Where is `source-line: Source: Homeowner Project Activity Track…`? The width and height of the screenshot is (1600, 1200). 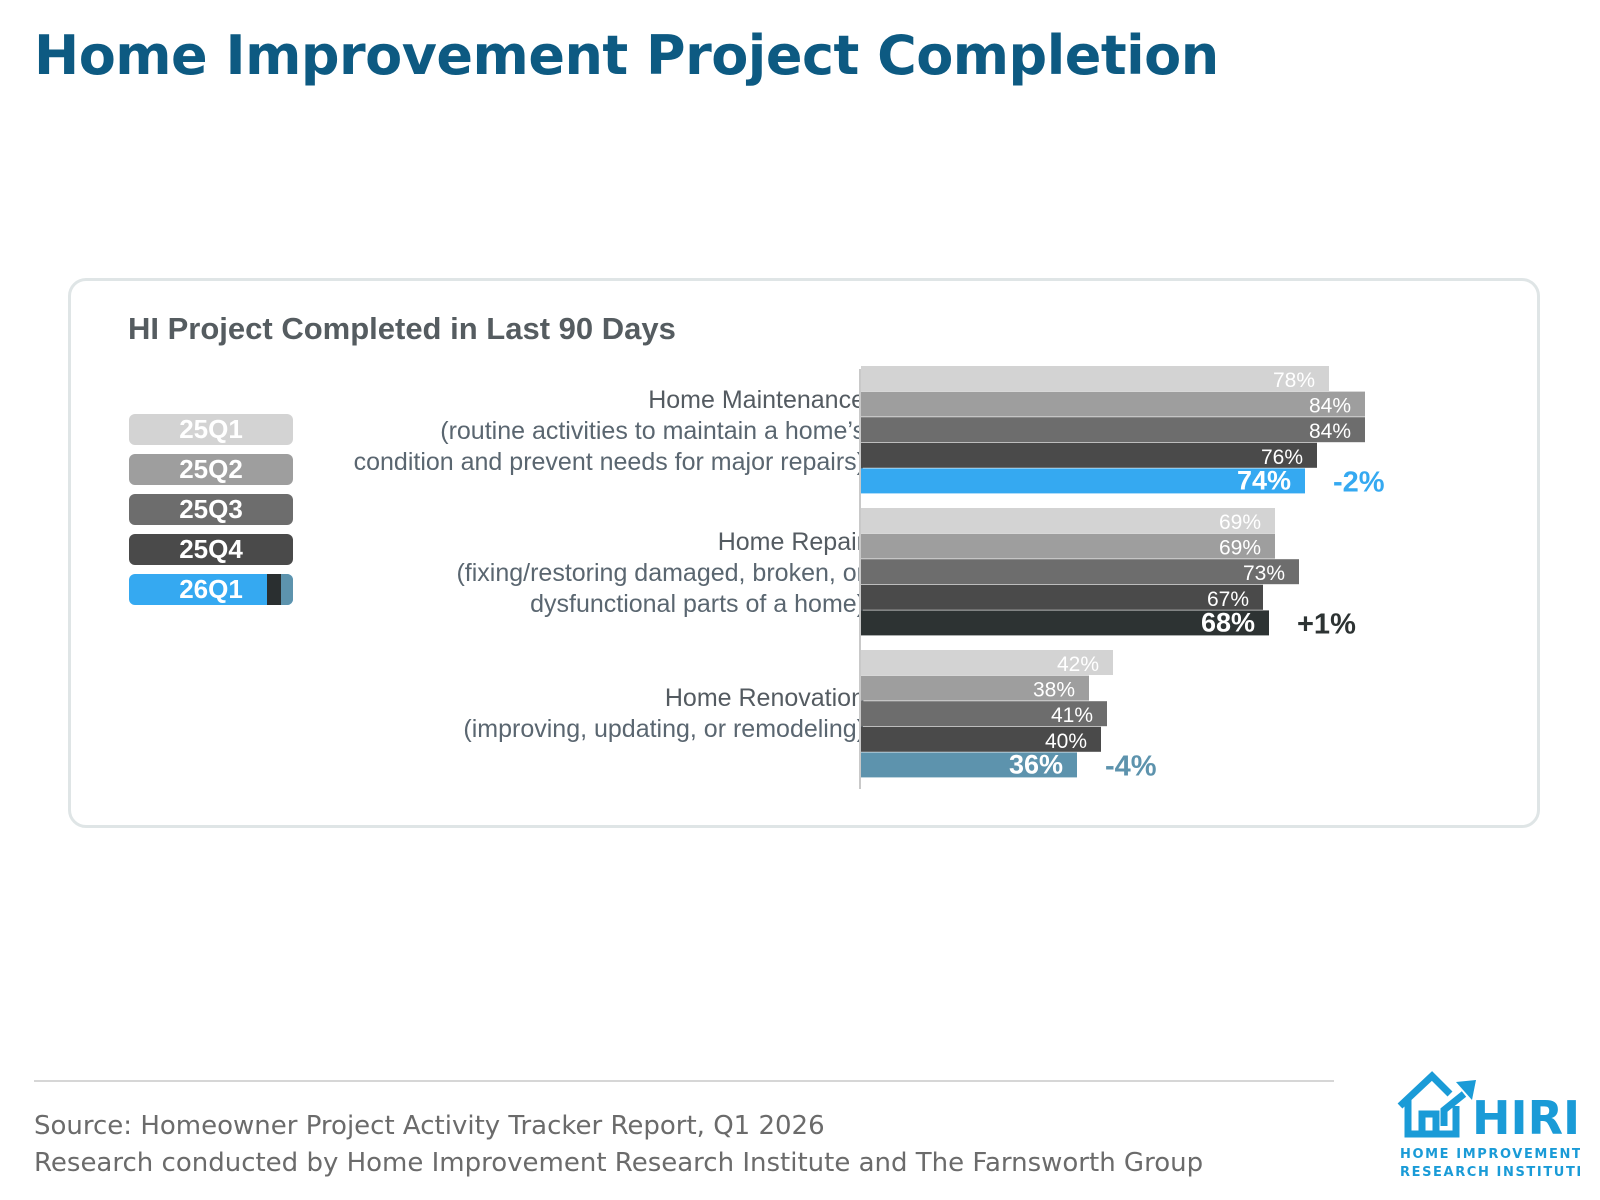
source-line: Source: Homeowner Project Activity Track… is located at coordinates (429, 1126).